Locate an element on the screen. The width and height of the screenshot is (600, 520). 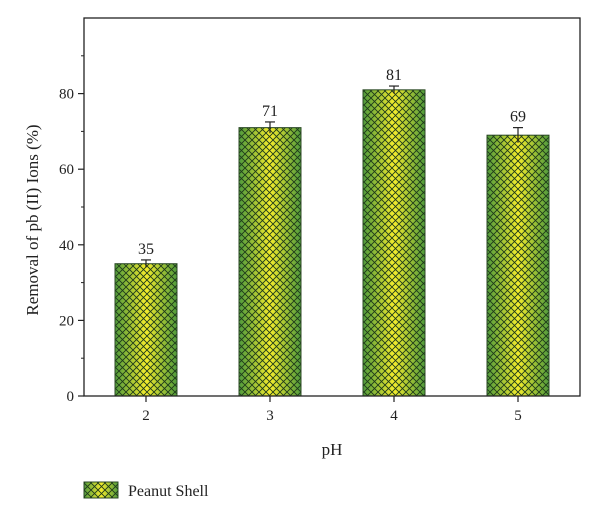
data-label: 71 is located at coordinates (270, 111).